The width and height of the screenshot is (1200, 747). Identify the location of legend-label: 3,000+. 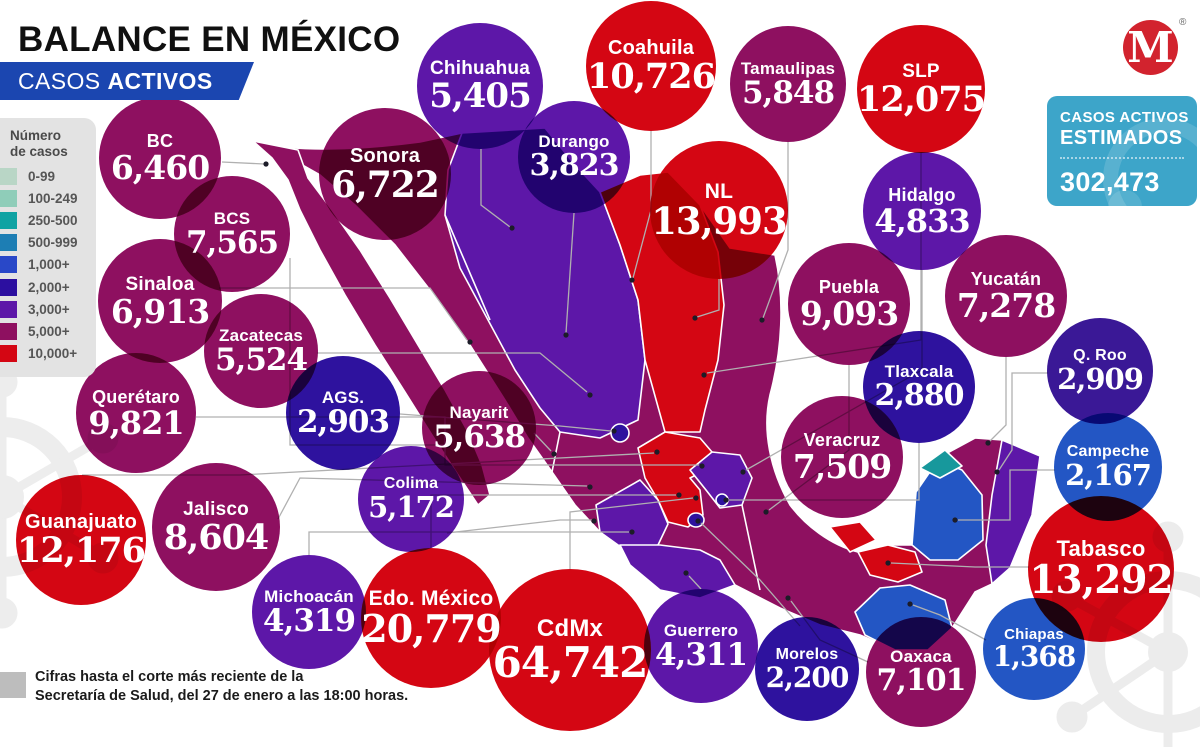
(49, 309).